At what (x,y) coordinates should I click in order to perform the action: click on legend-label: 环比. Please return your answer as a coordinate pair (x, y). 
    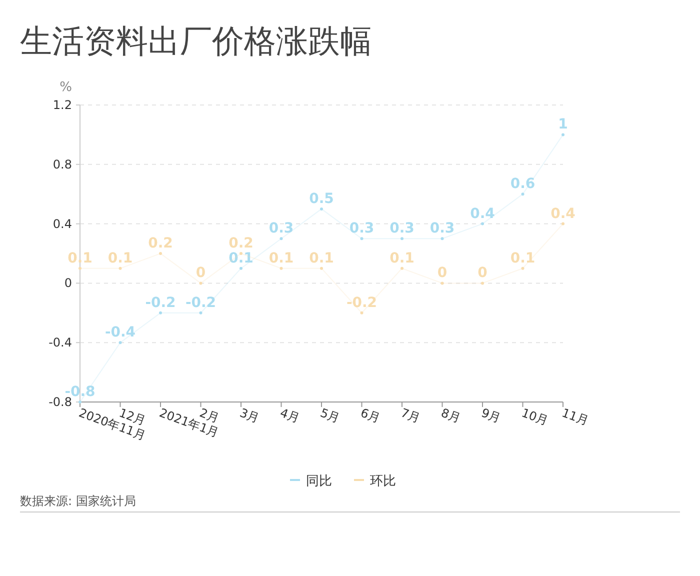
    Looking at the image, I should click on (383, 481).